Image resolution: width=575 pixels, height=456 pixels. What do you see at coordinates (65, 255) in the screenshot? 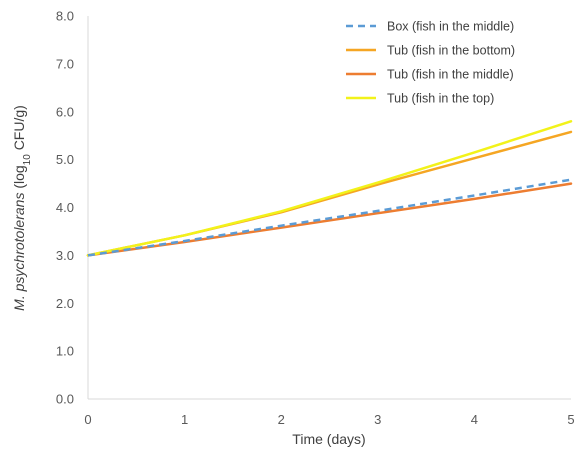
I see `y-tick-label: 3.0` at bounding box center [65, 255].